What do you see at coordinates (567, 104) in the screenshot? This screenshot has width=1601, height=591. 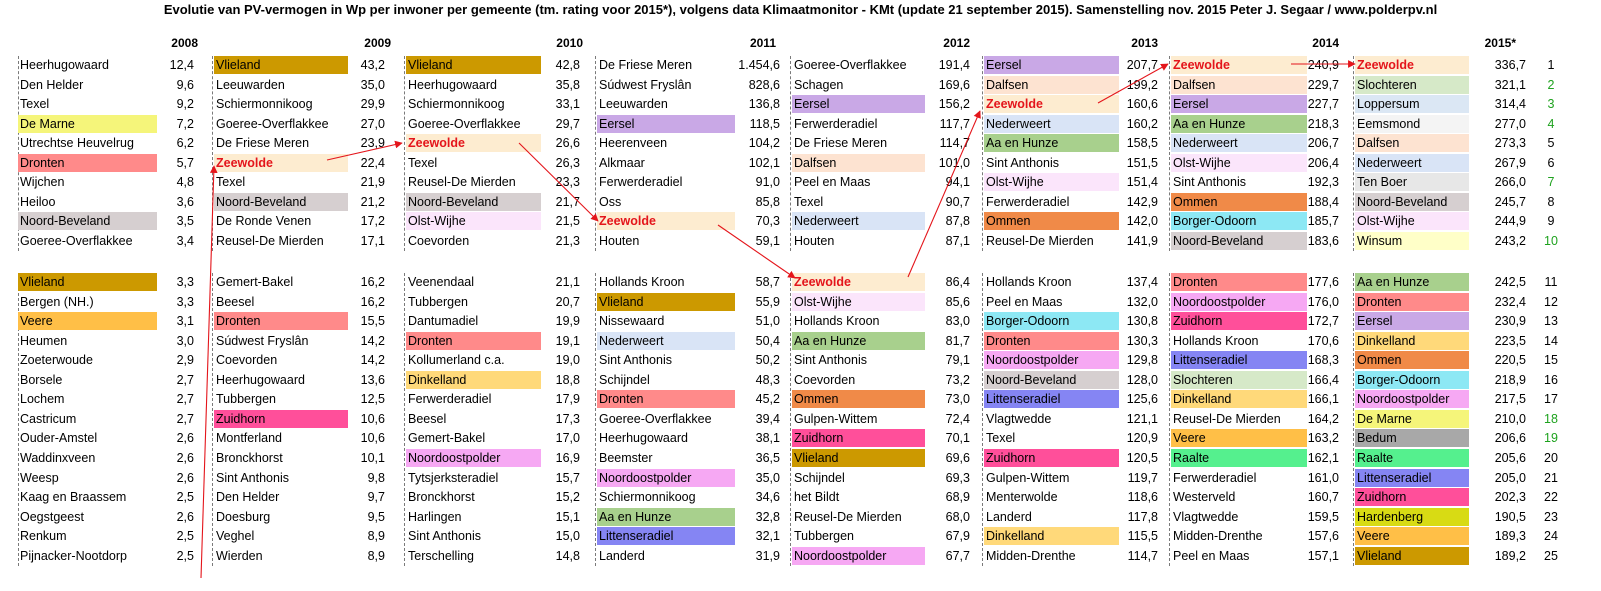 I see `wp-per-inhabitant-value: 33,1` at bounding box center [567, 104].